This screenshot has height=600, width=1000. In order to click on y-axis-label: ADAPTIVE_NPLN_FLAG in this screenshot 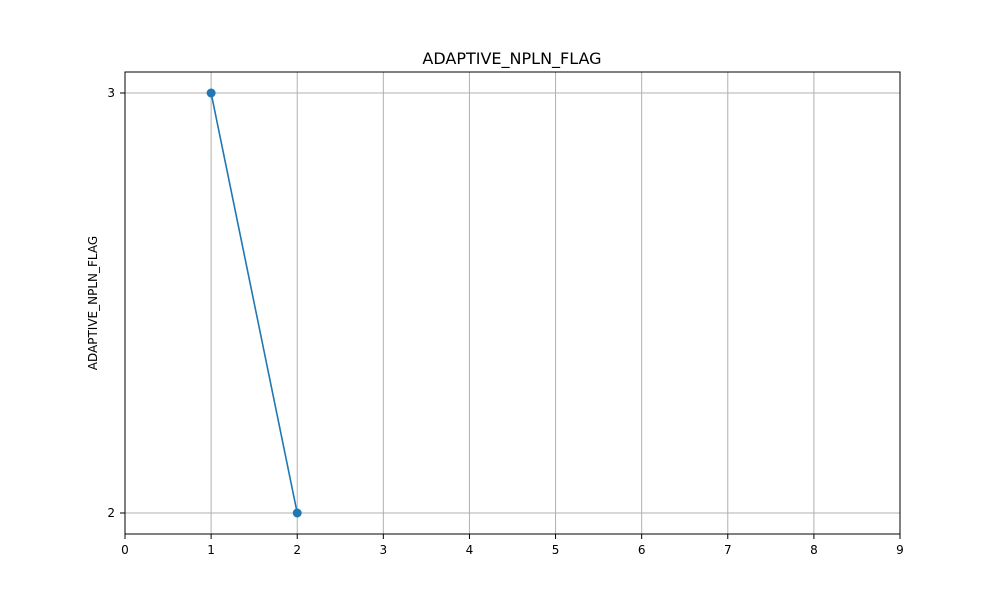, I will do `click(93, 303)`.